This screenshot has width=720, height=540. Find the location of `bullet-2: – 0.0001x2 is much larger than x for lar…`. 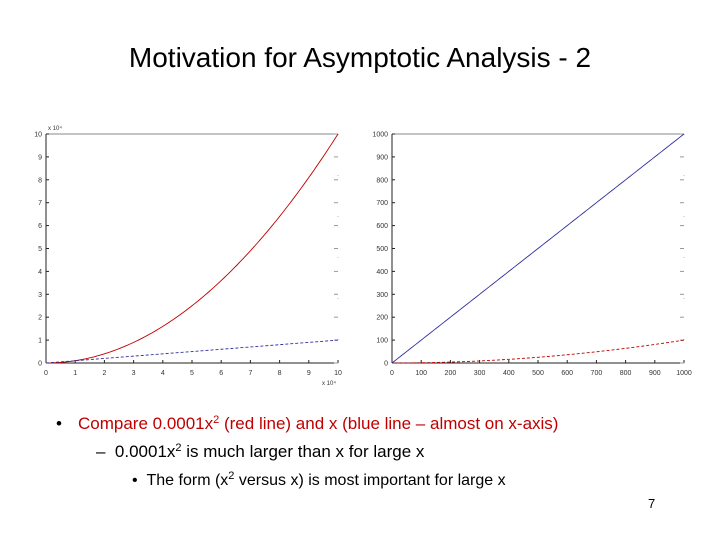

bullet-2: – 0.0001x2 is much larger than x for lar… is located at coordinates (260, 452).